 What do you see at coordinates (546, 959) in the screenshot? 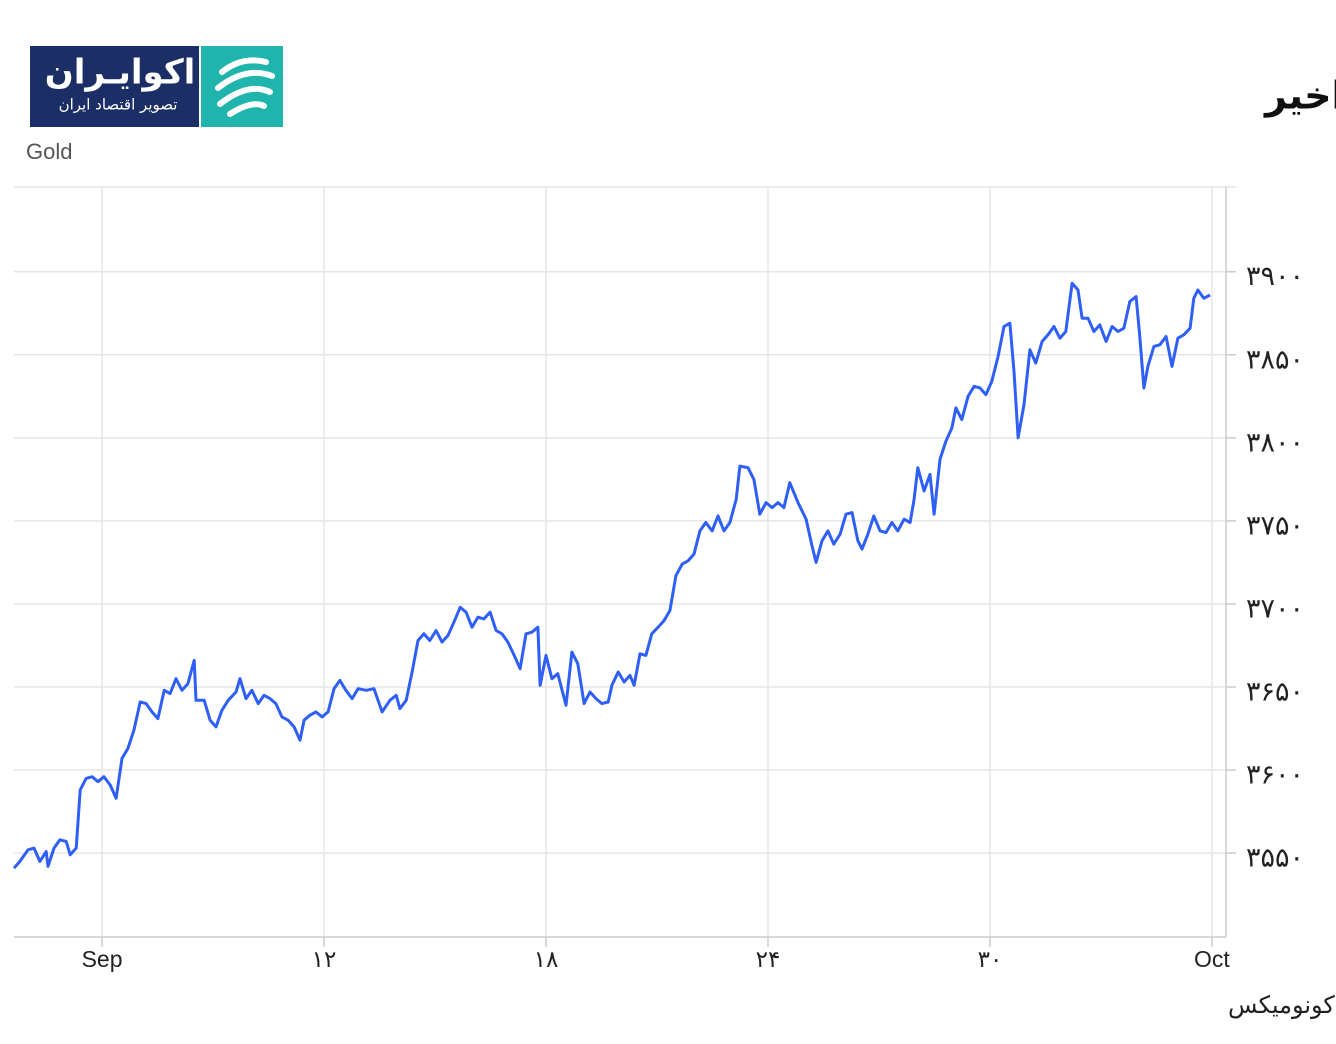
I see `x-tick-label: ۱۸` at bounding box center [546, 959].